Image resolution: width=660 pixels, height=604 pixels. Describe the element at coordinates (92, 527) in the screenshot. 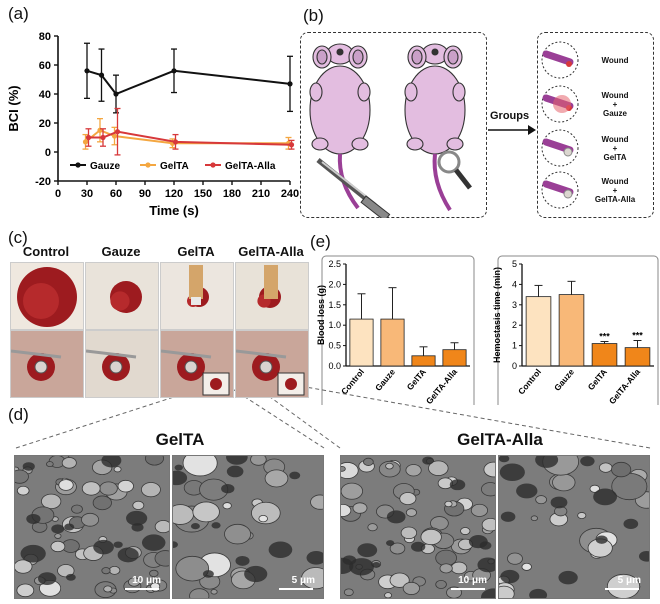

I see `sem-micrograph: 10 μm` at that location.